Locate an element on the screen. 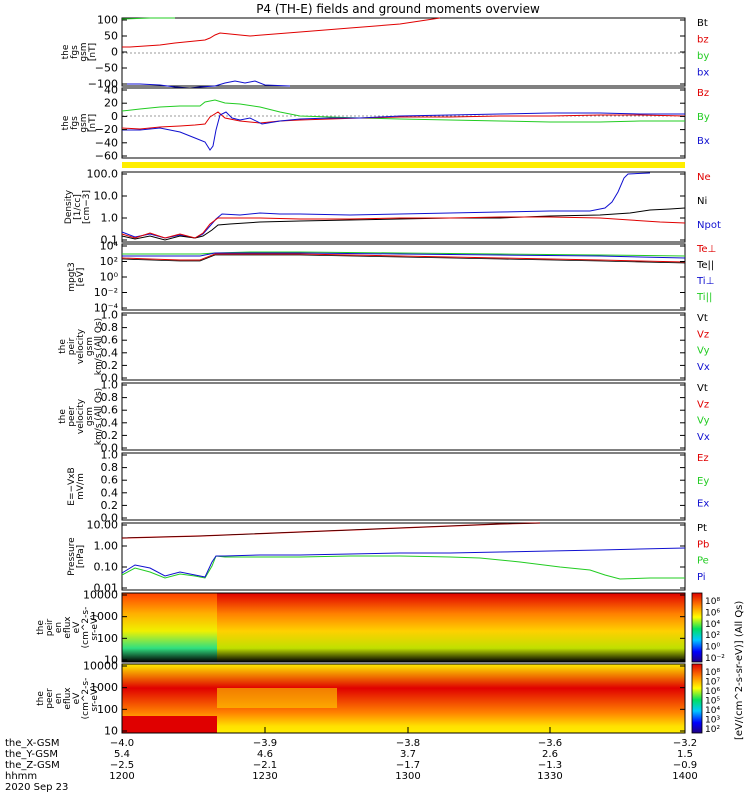 This screenshot has height=800, width=750. y-tick-label: 10.0 is located at coordinates (106, 196).